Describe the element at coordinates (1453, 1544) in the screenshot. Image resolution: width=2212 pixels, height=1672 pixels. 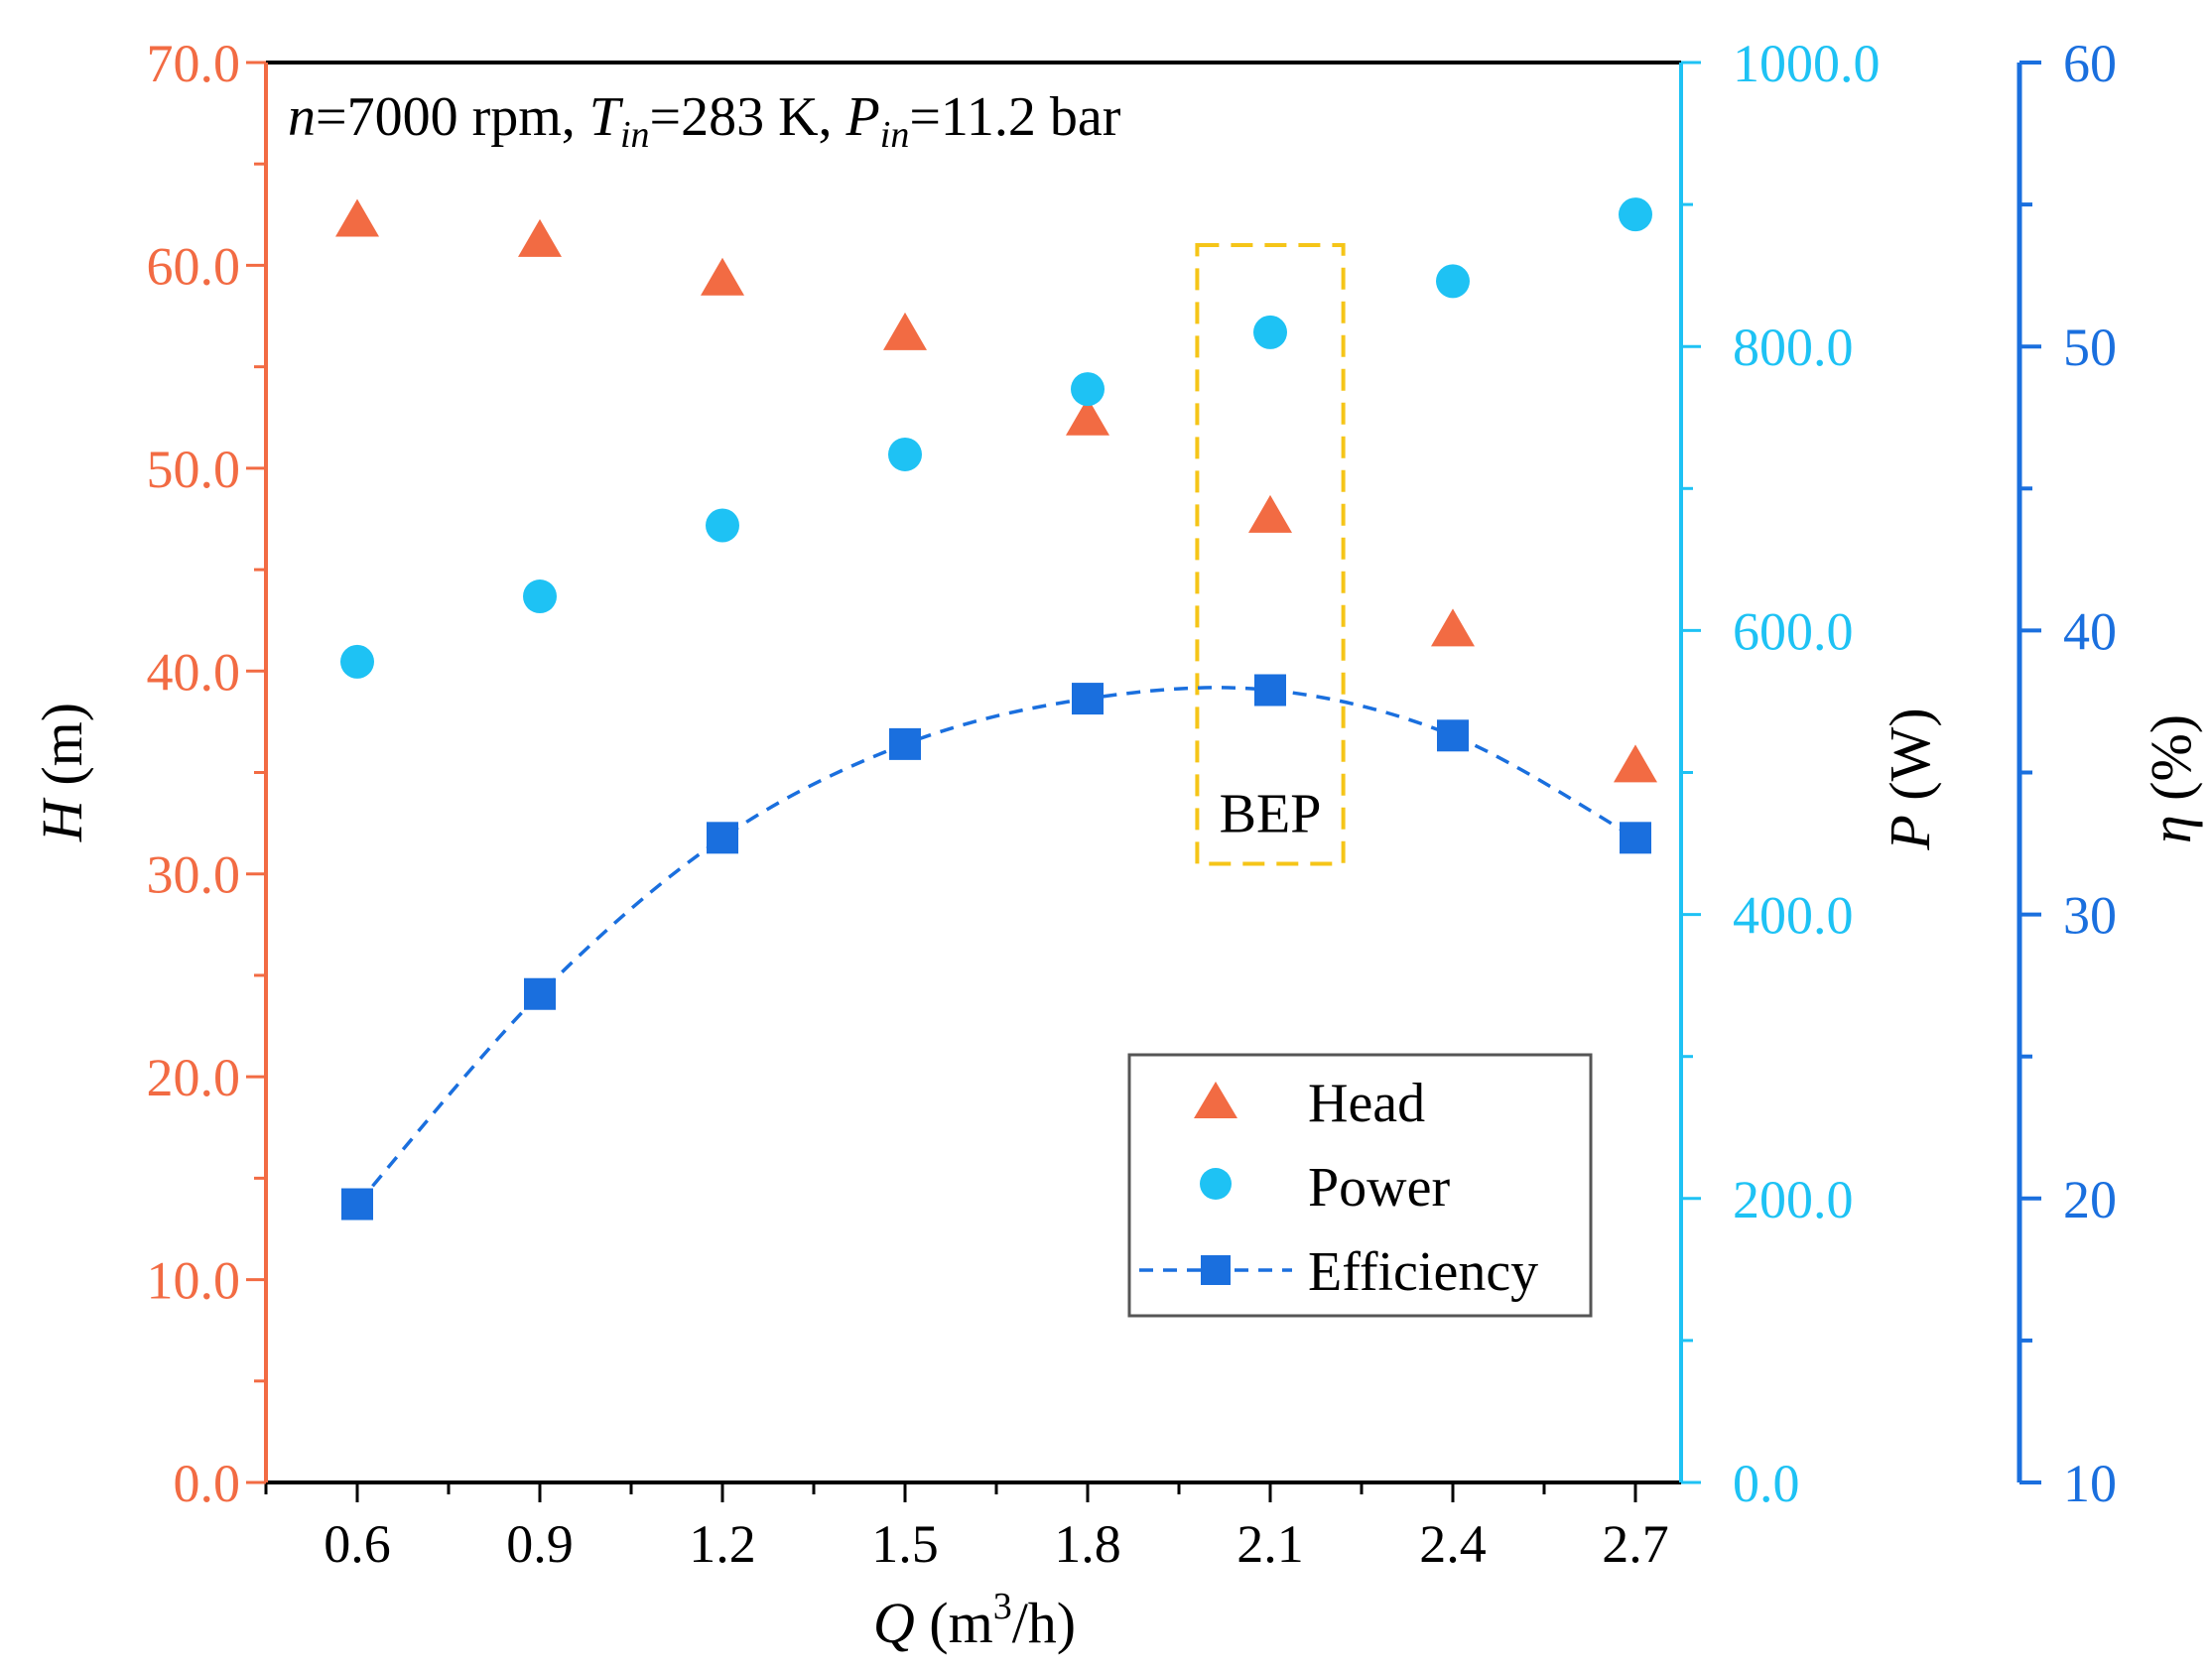
I see `x-tick-label: 2.4` at that location.